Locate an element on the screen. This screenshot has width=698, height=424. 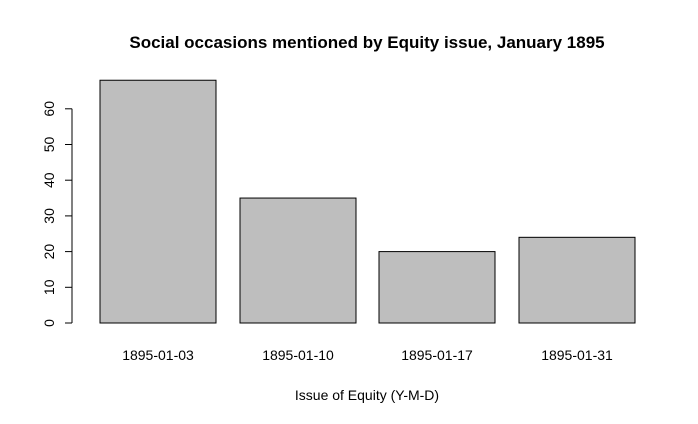
y-tick-label: 20 is located at coordinates (49, 252).